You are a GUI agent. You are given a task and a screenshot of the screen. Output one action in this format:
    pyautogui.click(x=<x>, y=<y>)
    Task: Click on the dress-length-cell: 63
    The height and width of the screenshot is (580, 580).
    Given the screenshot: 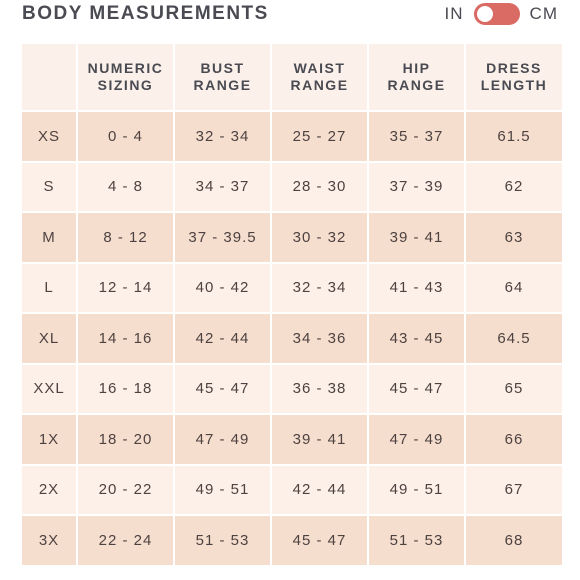 What is the action you would take?
    pyautogui.click(x=514, y=237)
    